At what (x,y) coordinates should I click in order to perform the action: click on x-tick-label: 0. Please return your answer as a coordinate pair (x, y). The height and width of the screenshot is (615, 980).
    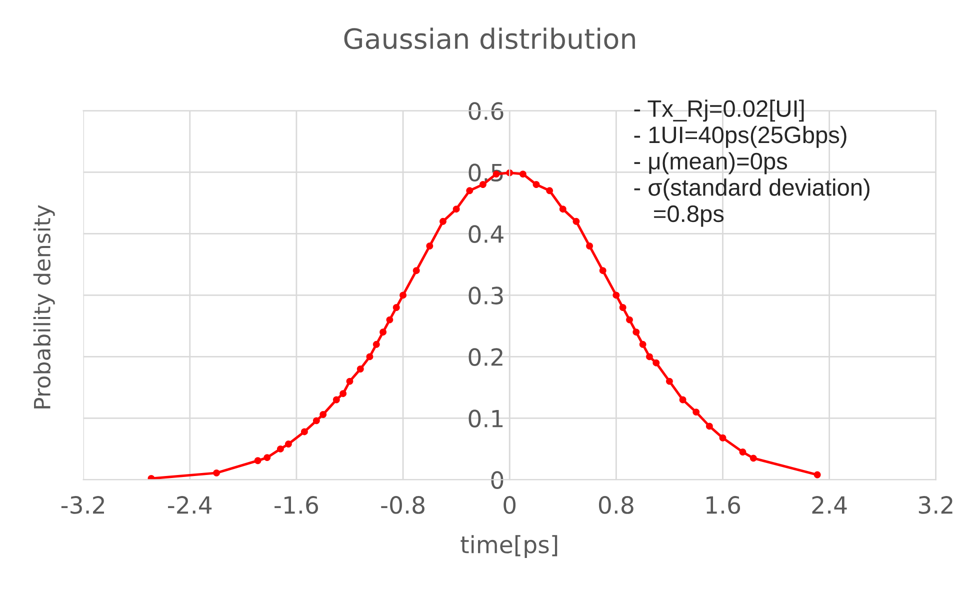
    Looking at the image, I should click on (510, 505).